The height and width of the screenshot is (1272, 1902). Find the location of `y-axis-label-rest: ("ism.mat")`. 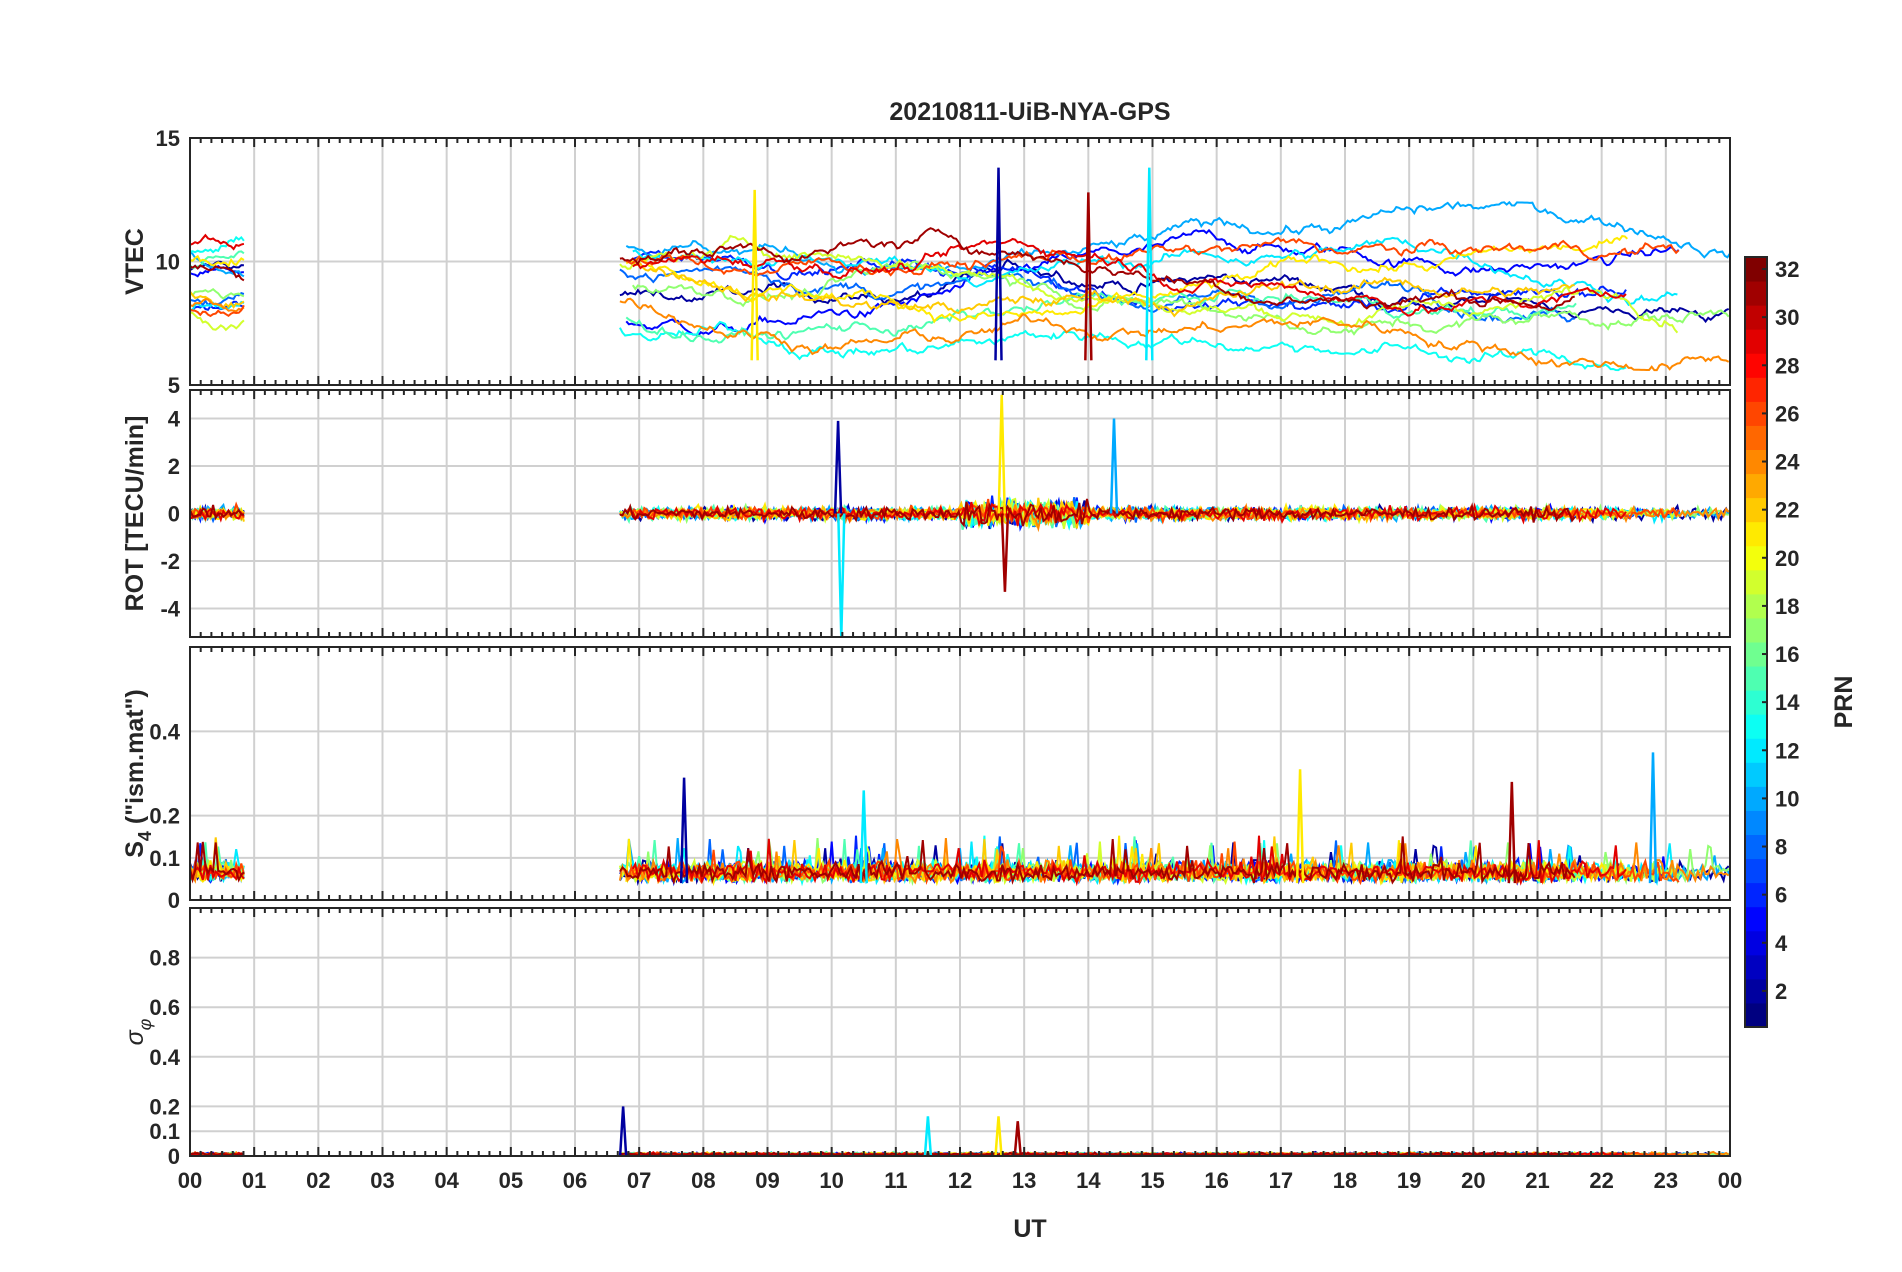

y-axis-label-rest: ("ism.mat") is located at coordinates (135, 760).